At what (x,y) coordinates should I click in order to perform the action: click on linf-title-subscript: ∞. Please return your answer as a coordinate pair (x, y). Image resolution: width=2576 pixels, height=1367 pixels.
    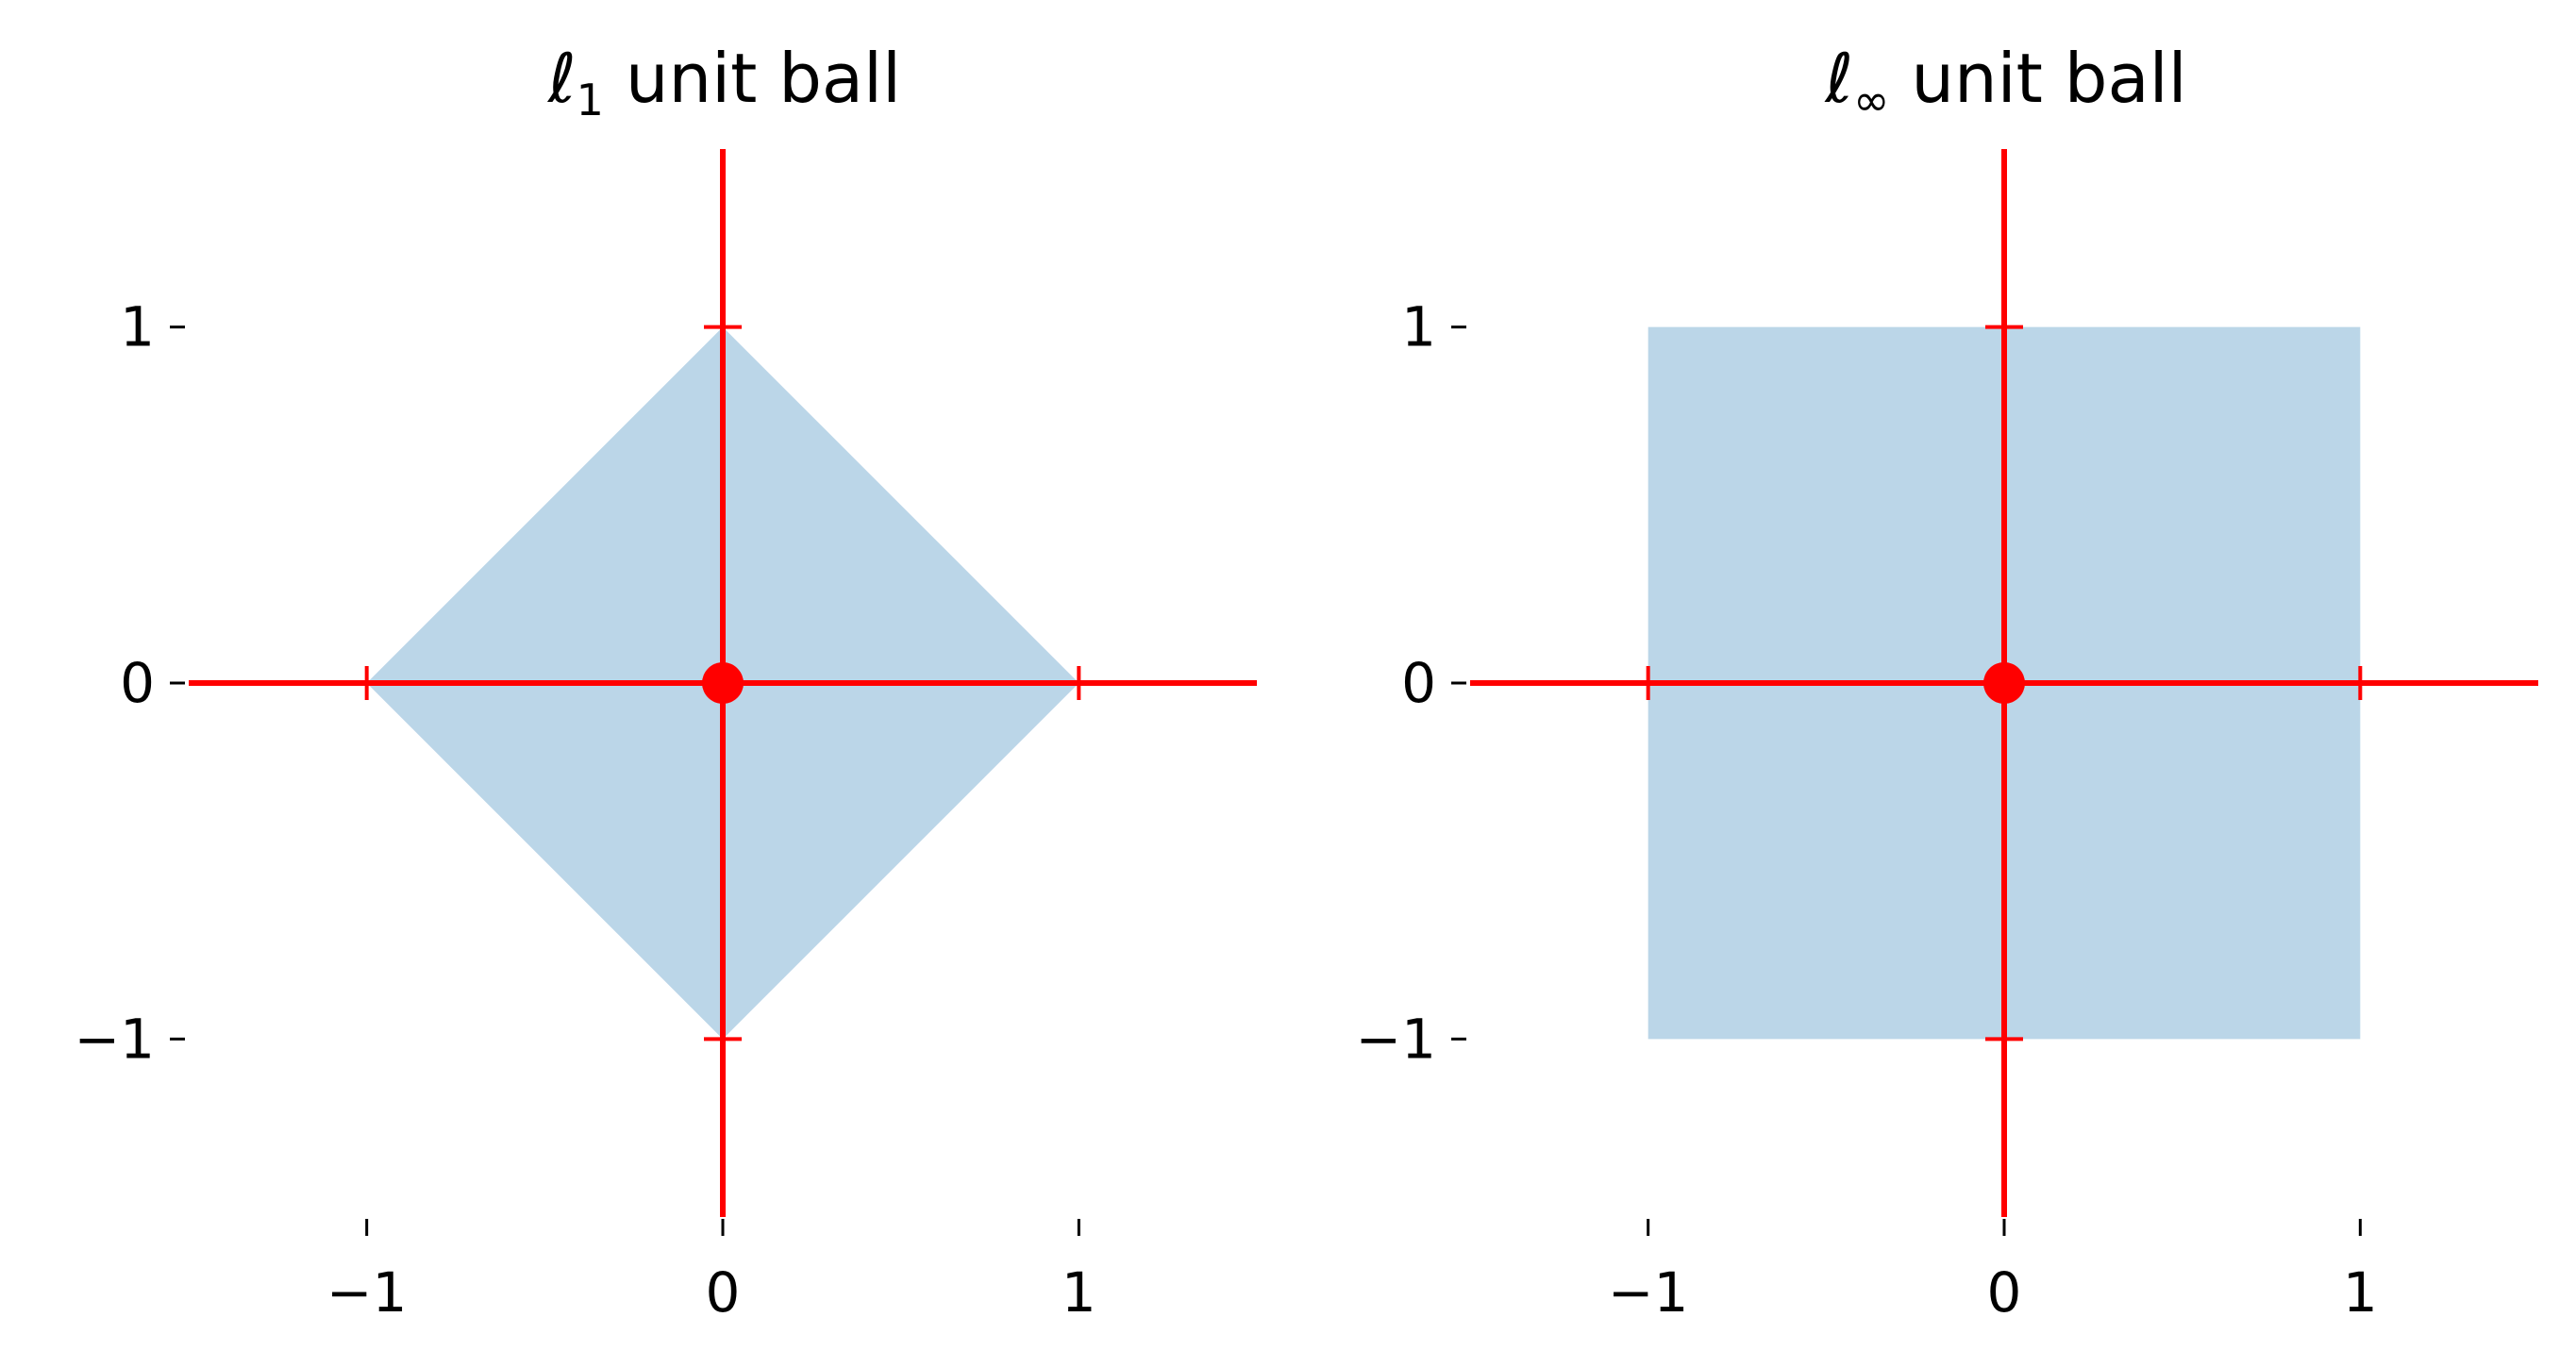
    Looking at the image, I should click on (1871, 100).